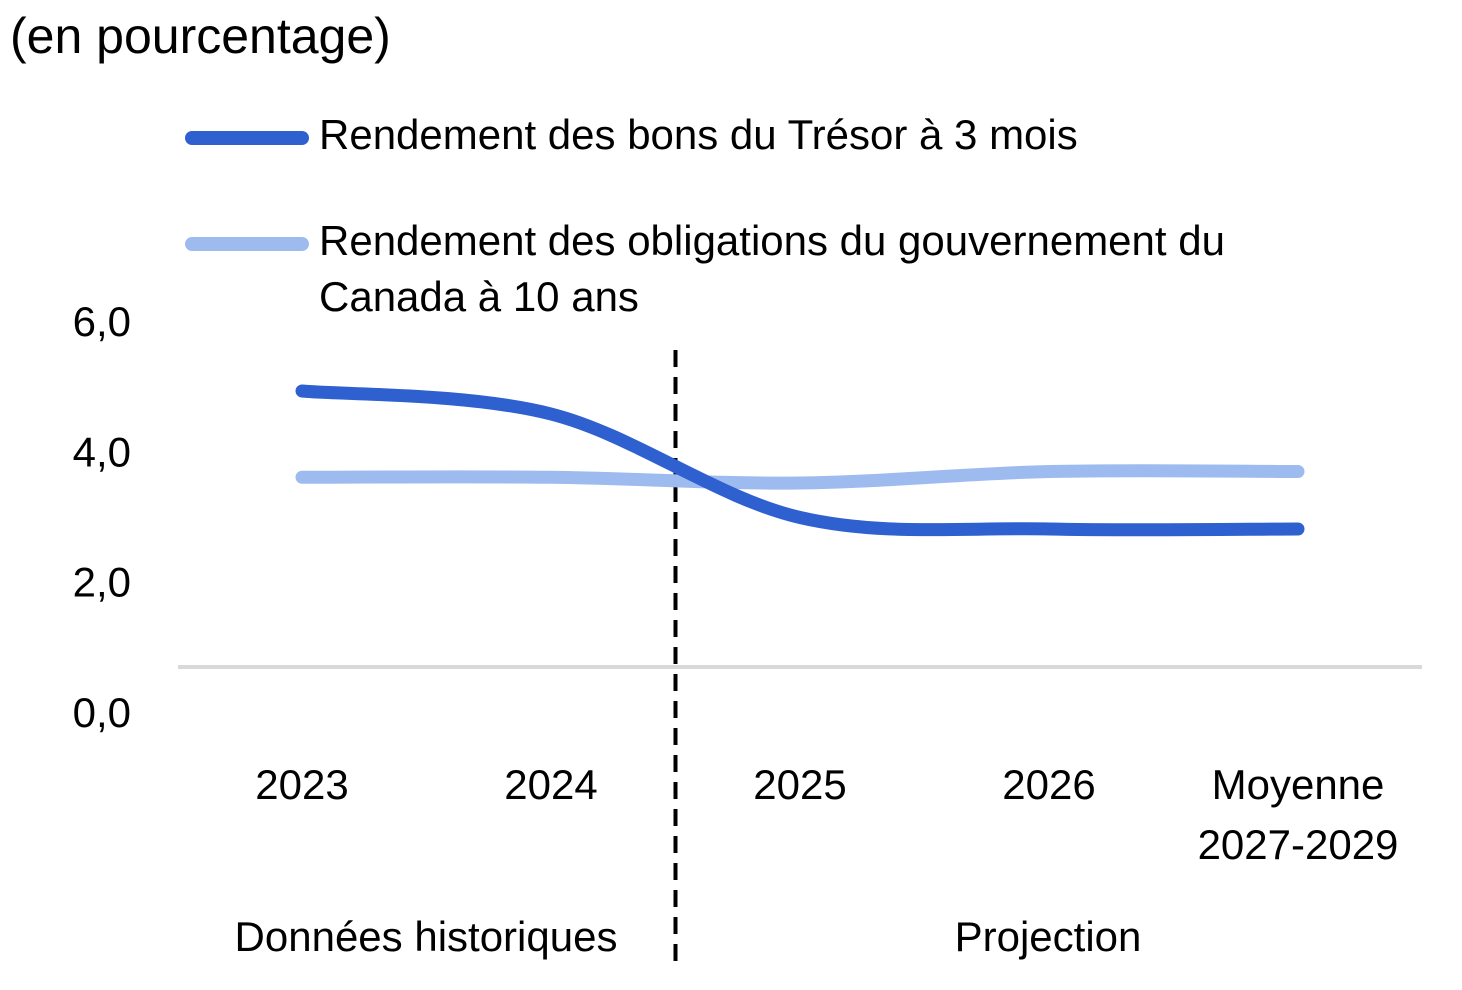  What do you see at coordinates (301, 784) in the screenshot?
I see `x-tick-label: 2023` at bounding box center [301, 784].